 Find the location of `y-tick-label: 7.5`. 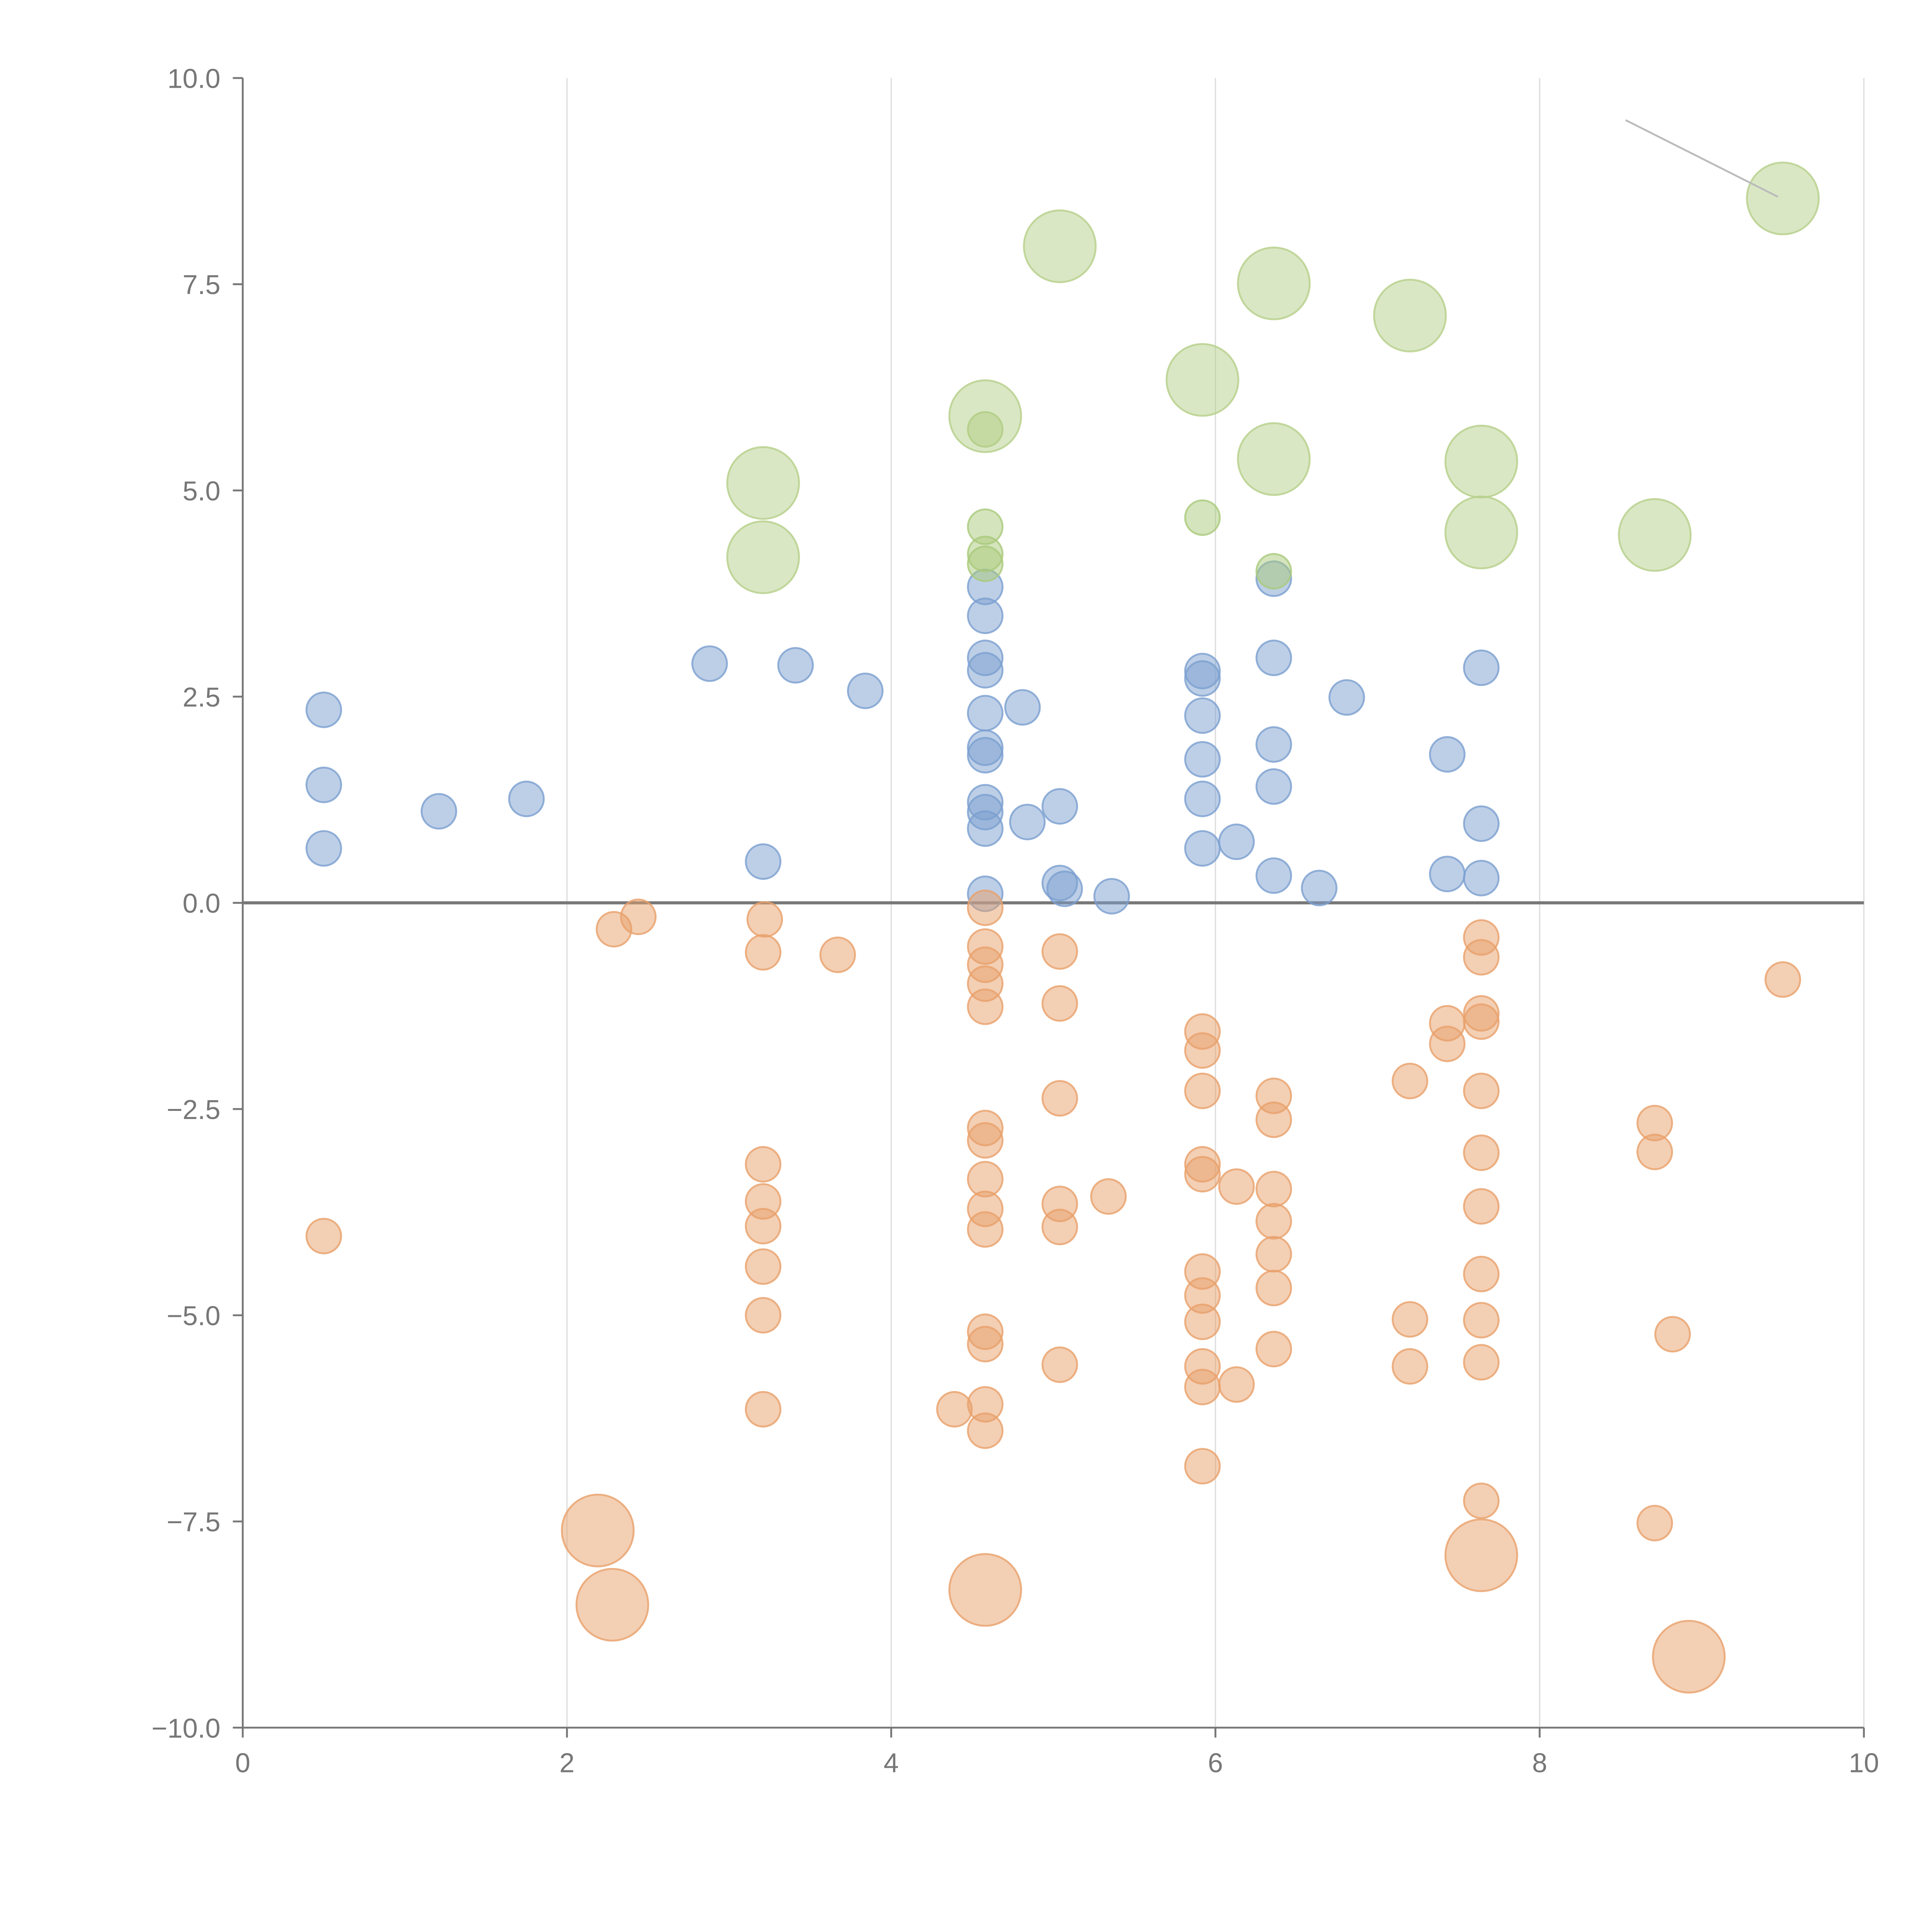

y-tick-label: 7.5 is located at coordinates (201, 284).